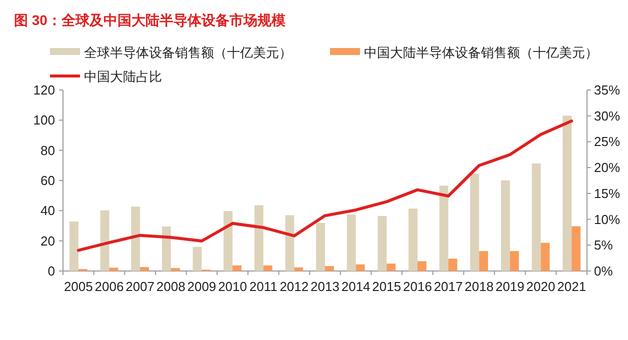  What do you see at coordinates (604, 245) in the screenshot?
I see `y2-tick-label: 5%` at bounding box center [604, 245].